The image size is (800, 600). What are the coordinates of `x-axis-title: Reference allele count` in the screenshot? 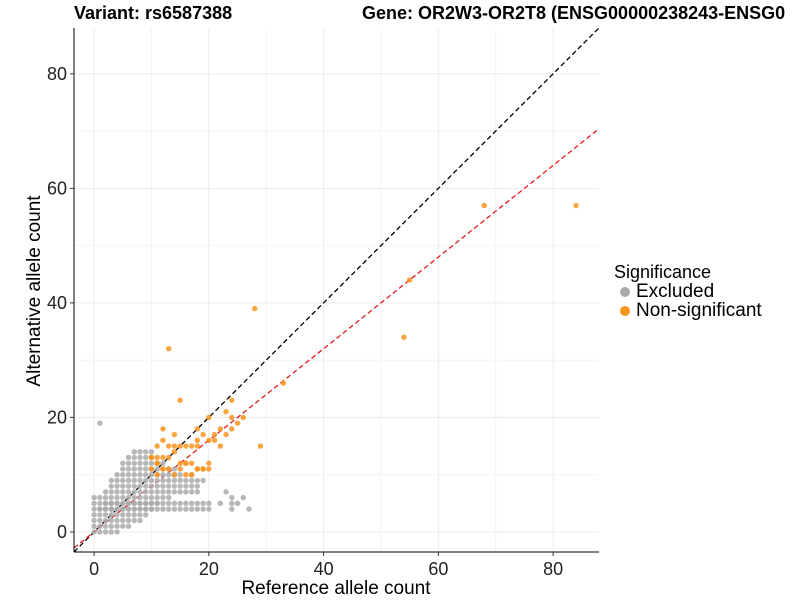 It's located at (336, 588).